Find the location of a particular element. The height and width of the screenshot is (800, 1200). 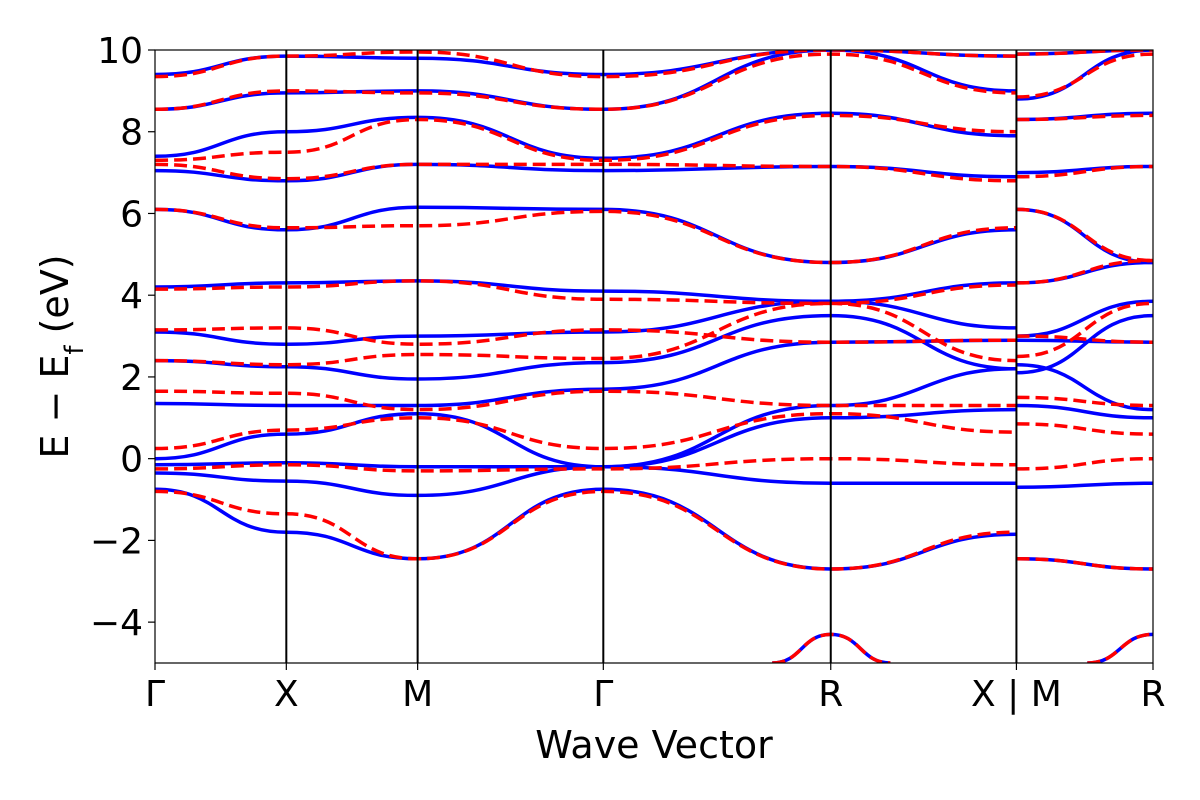

y-tick-label: 6 is located at coordinates (131, 214).